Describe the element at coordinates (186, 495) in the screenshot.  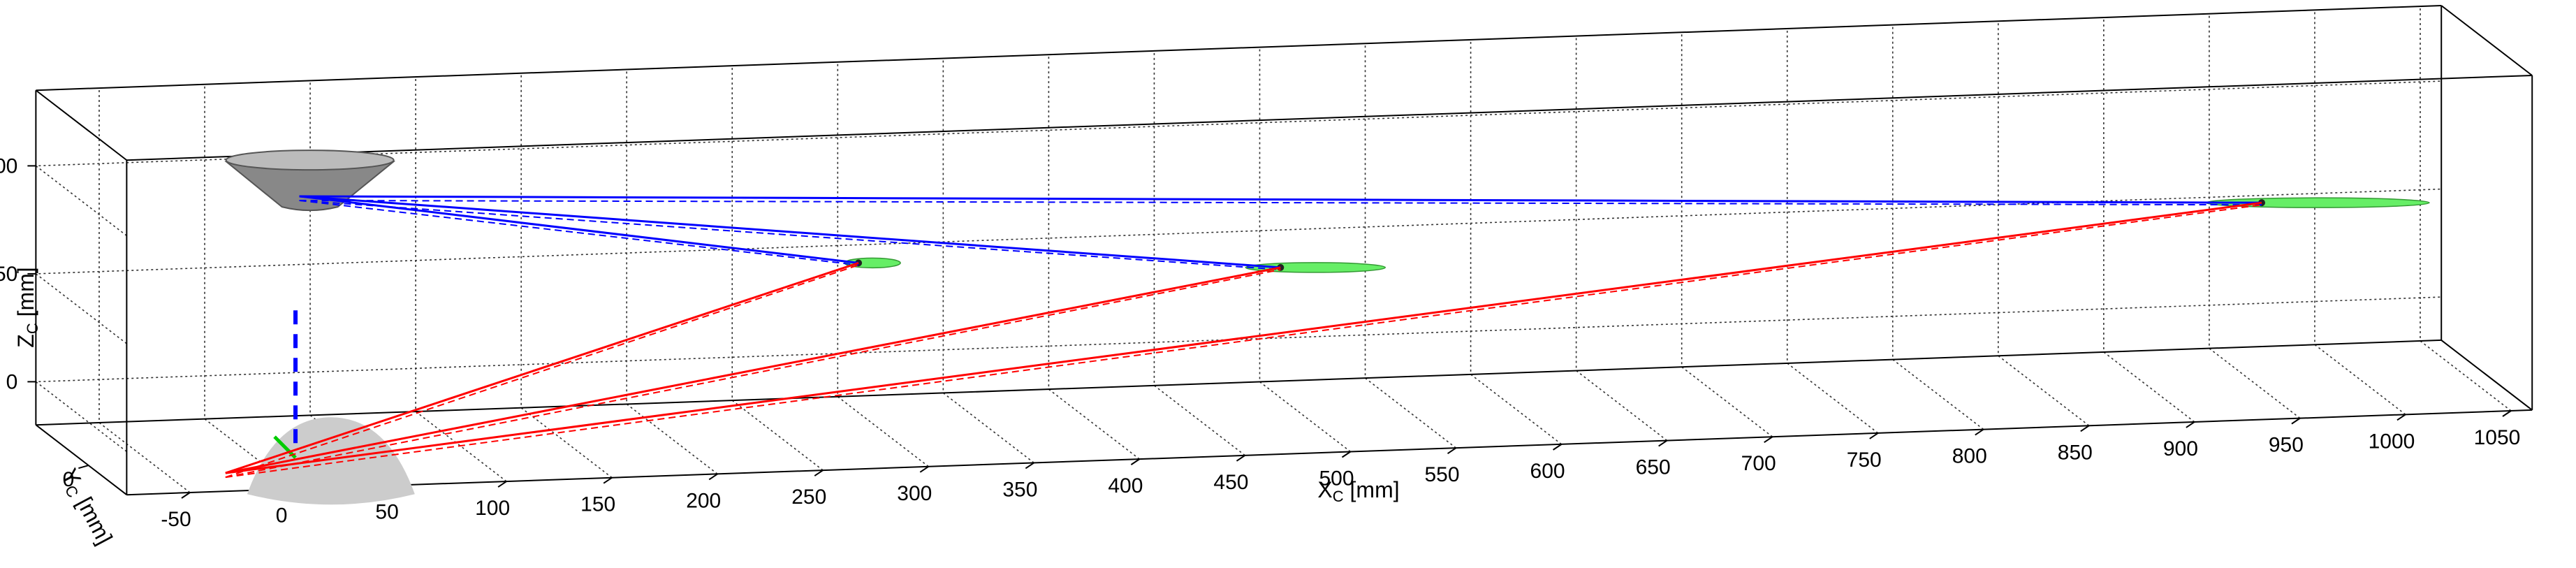
I see `x-tick-mark--50` at that location.